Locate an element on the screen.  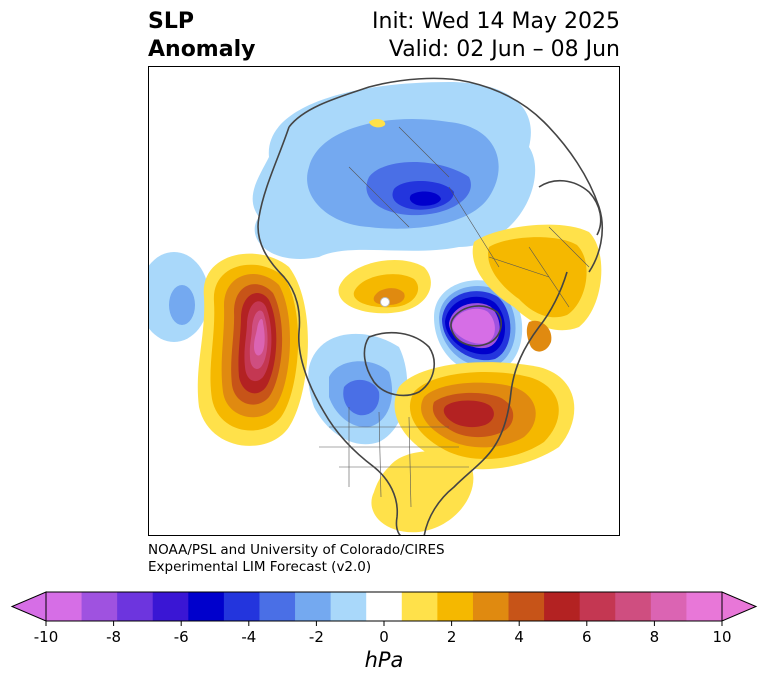
pos-anomaly-europe is located at coordinates (537, 288).